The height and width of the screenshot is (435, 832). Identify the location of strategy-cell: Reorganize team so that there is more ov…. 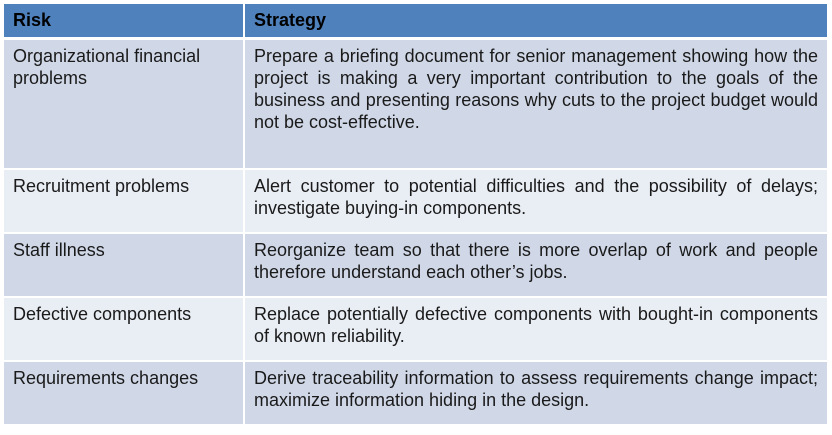
(535, 265).